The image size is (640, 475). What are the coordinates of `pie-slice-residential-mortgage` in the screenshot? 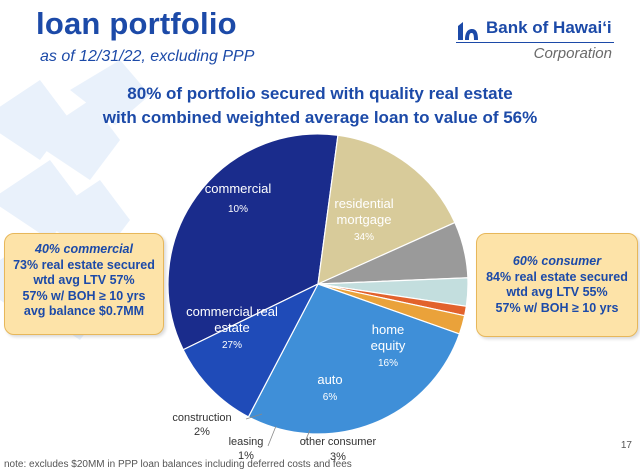 It's located at (253, 242).